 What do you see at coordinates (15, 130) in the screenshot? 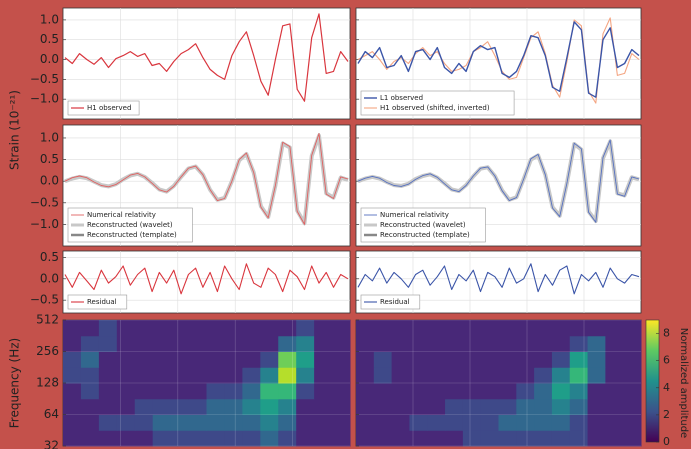
I see `y-axis-label: Strain (10⁻²¹)` at bounding box center [15, 130].